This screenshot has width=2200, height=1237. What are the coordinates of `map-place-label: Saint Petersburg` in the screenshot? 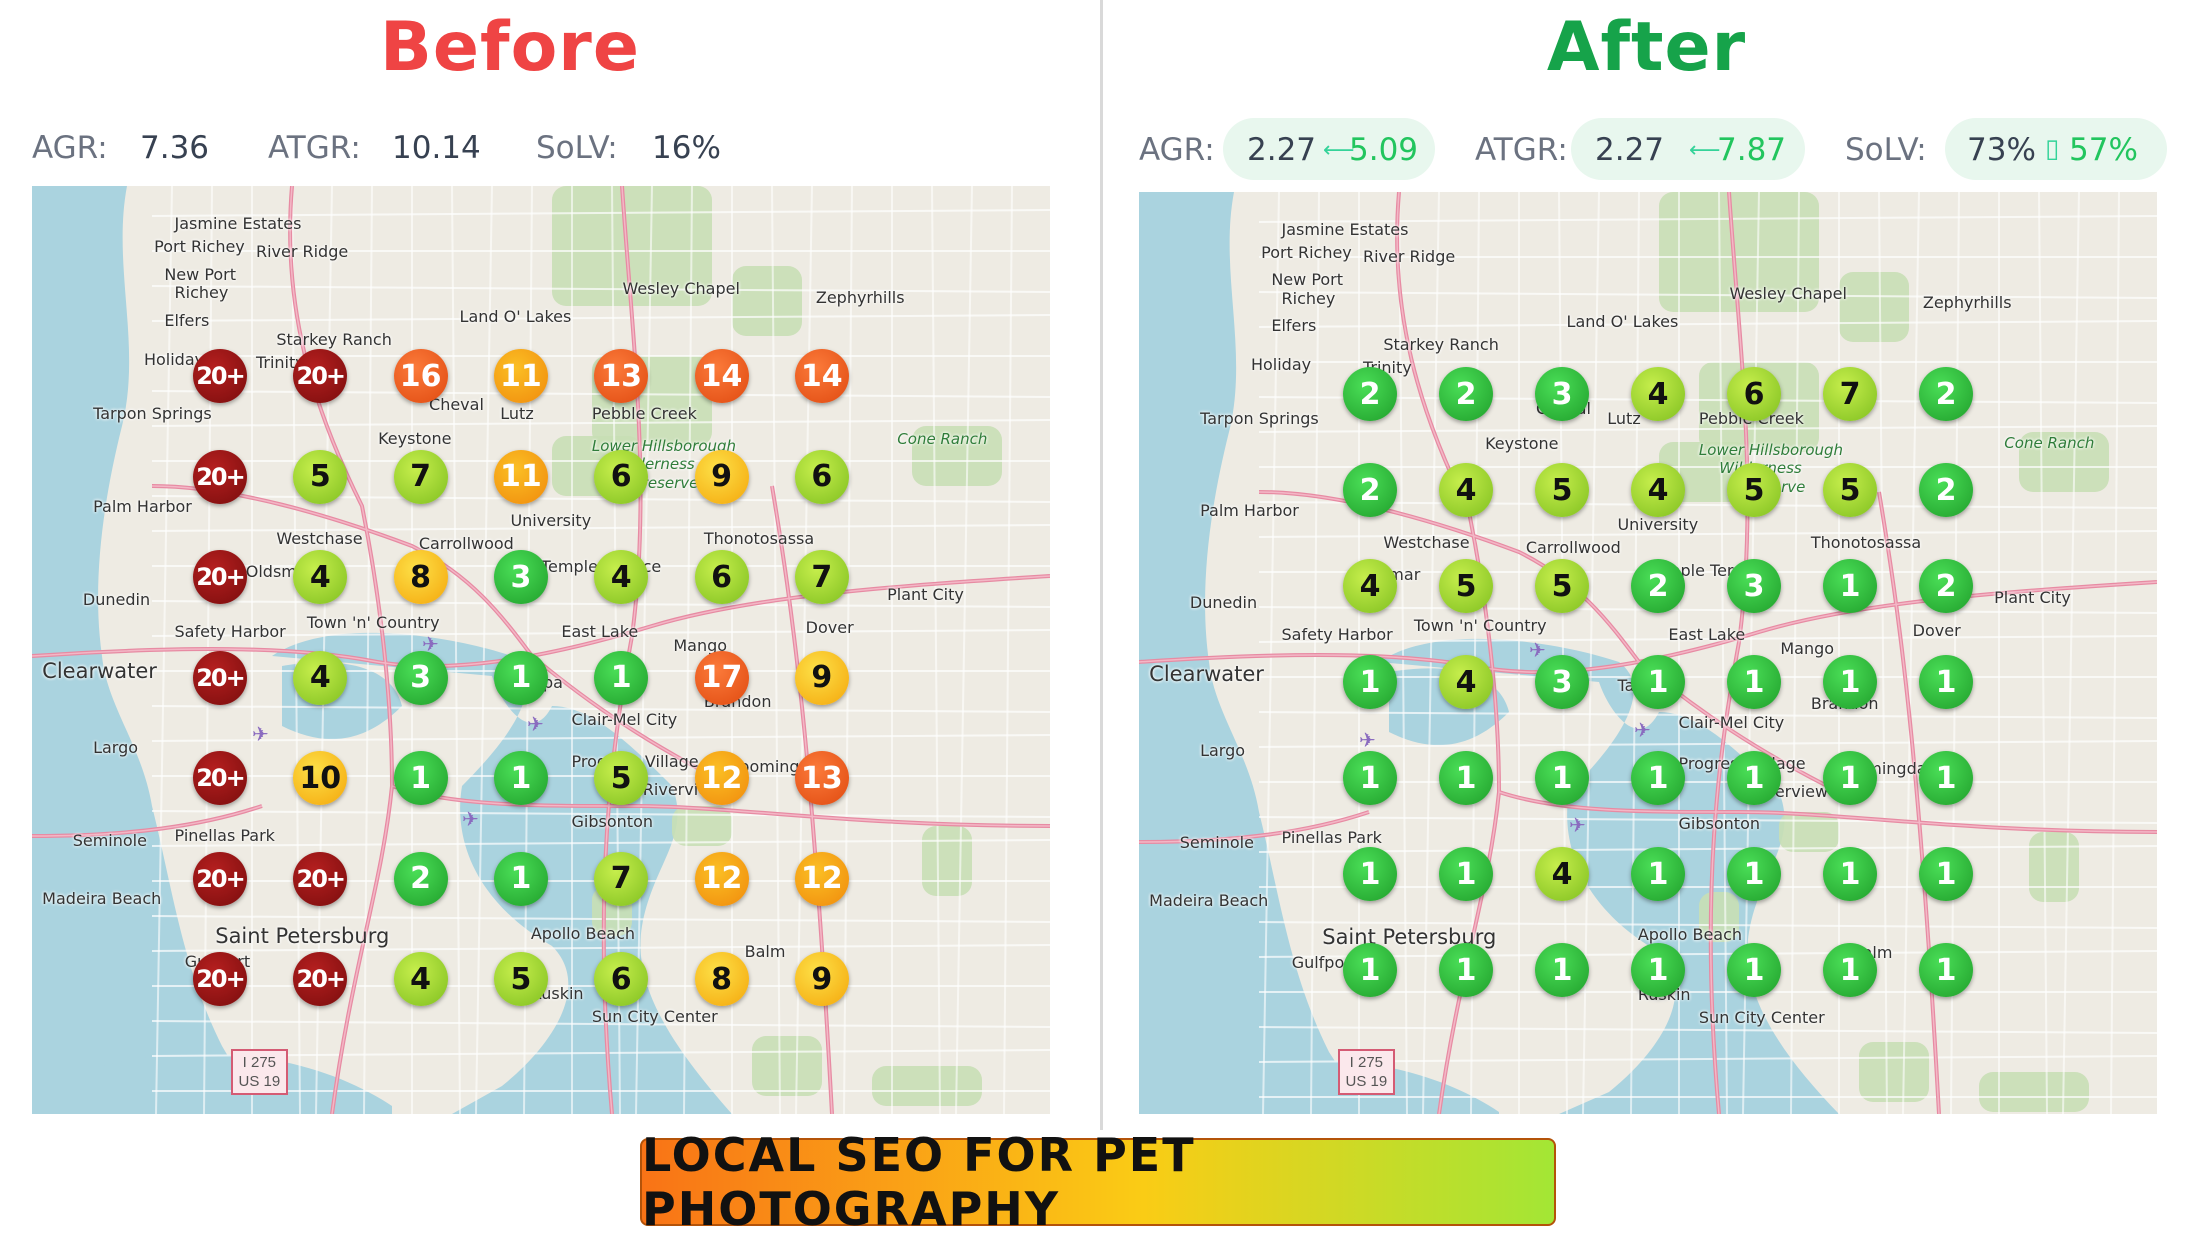 It's located at (302, 935).